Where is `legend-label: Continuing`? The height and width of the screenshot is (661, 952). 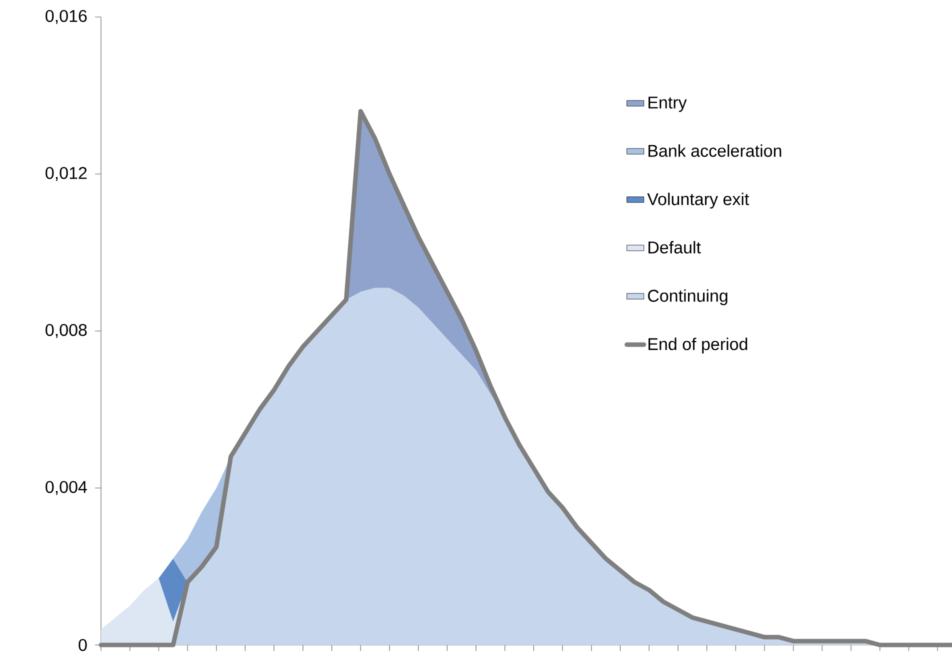 legend-label: Continuing is located at coordinates (688, 297).